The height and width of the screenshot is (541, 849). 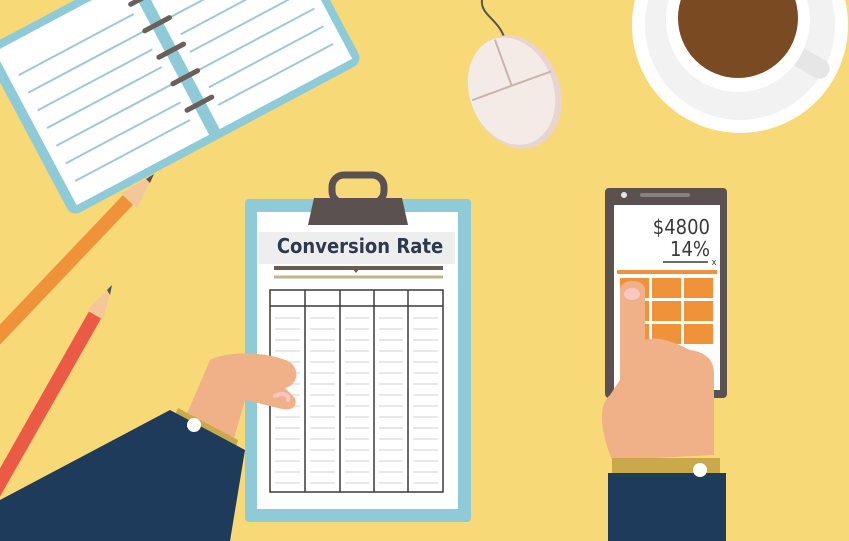 I want to click on phone-rate: 14%, so click(x=690, y=249).